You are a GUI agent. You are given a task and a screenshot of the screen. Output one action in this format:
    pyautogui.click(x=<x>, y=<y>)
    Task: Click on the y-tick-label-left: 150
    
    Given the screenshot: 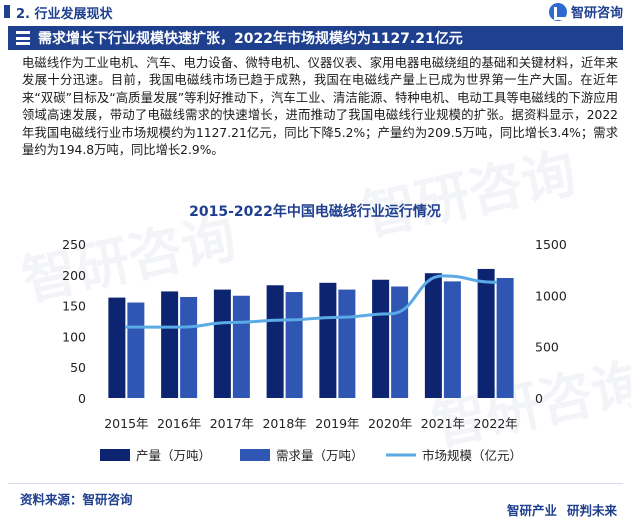 What is the action you would take?
    pyautogui.click(x=74, y=306)
    